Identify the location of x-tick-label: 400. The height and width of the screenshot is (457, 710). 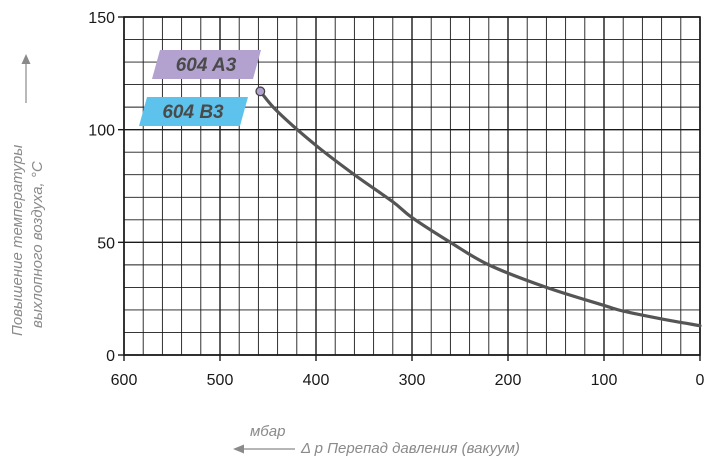
(316, 380).